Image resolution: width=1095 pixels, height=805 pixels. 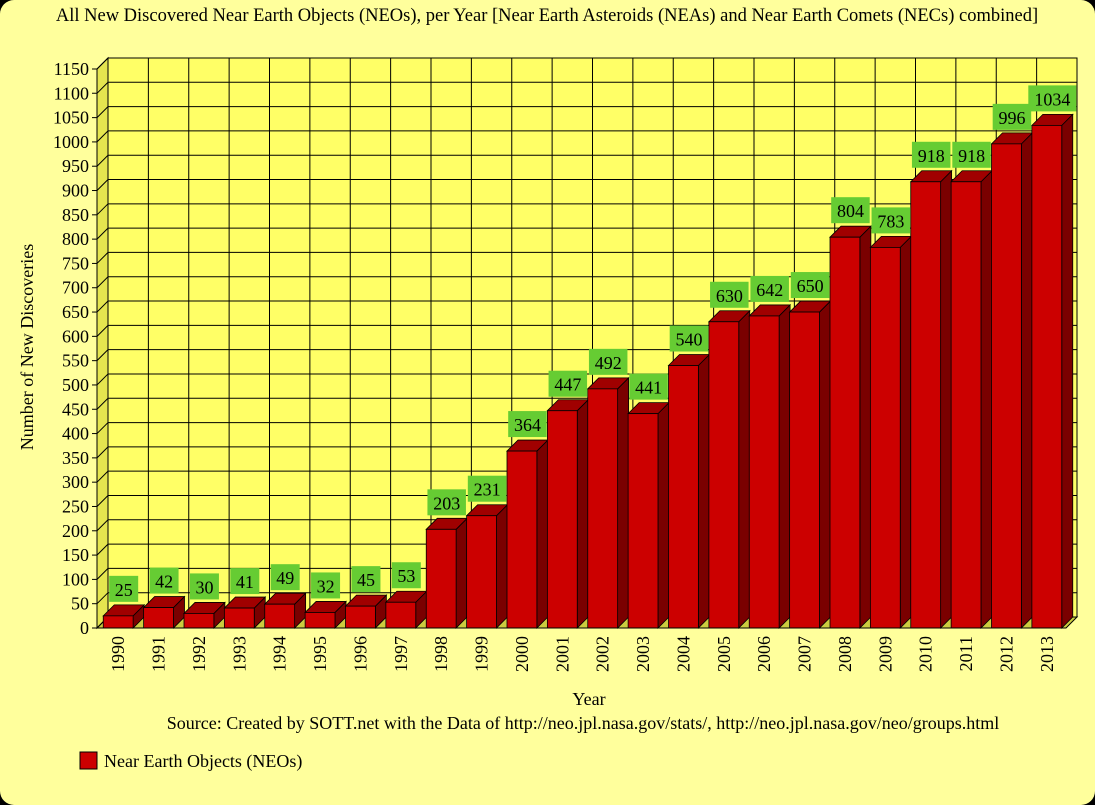 What do you see at coordinates (75, 288) in the screenshot?
I see `y-tick-label: 700` at bounding box center [75, 288].